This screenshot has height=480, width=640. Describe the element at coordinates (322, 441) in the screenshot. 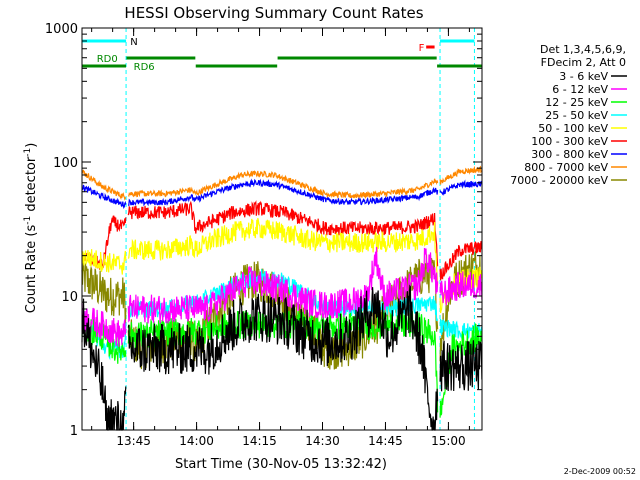

I see `x-tick-label-3: 14:30` at that location.